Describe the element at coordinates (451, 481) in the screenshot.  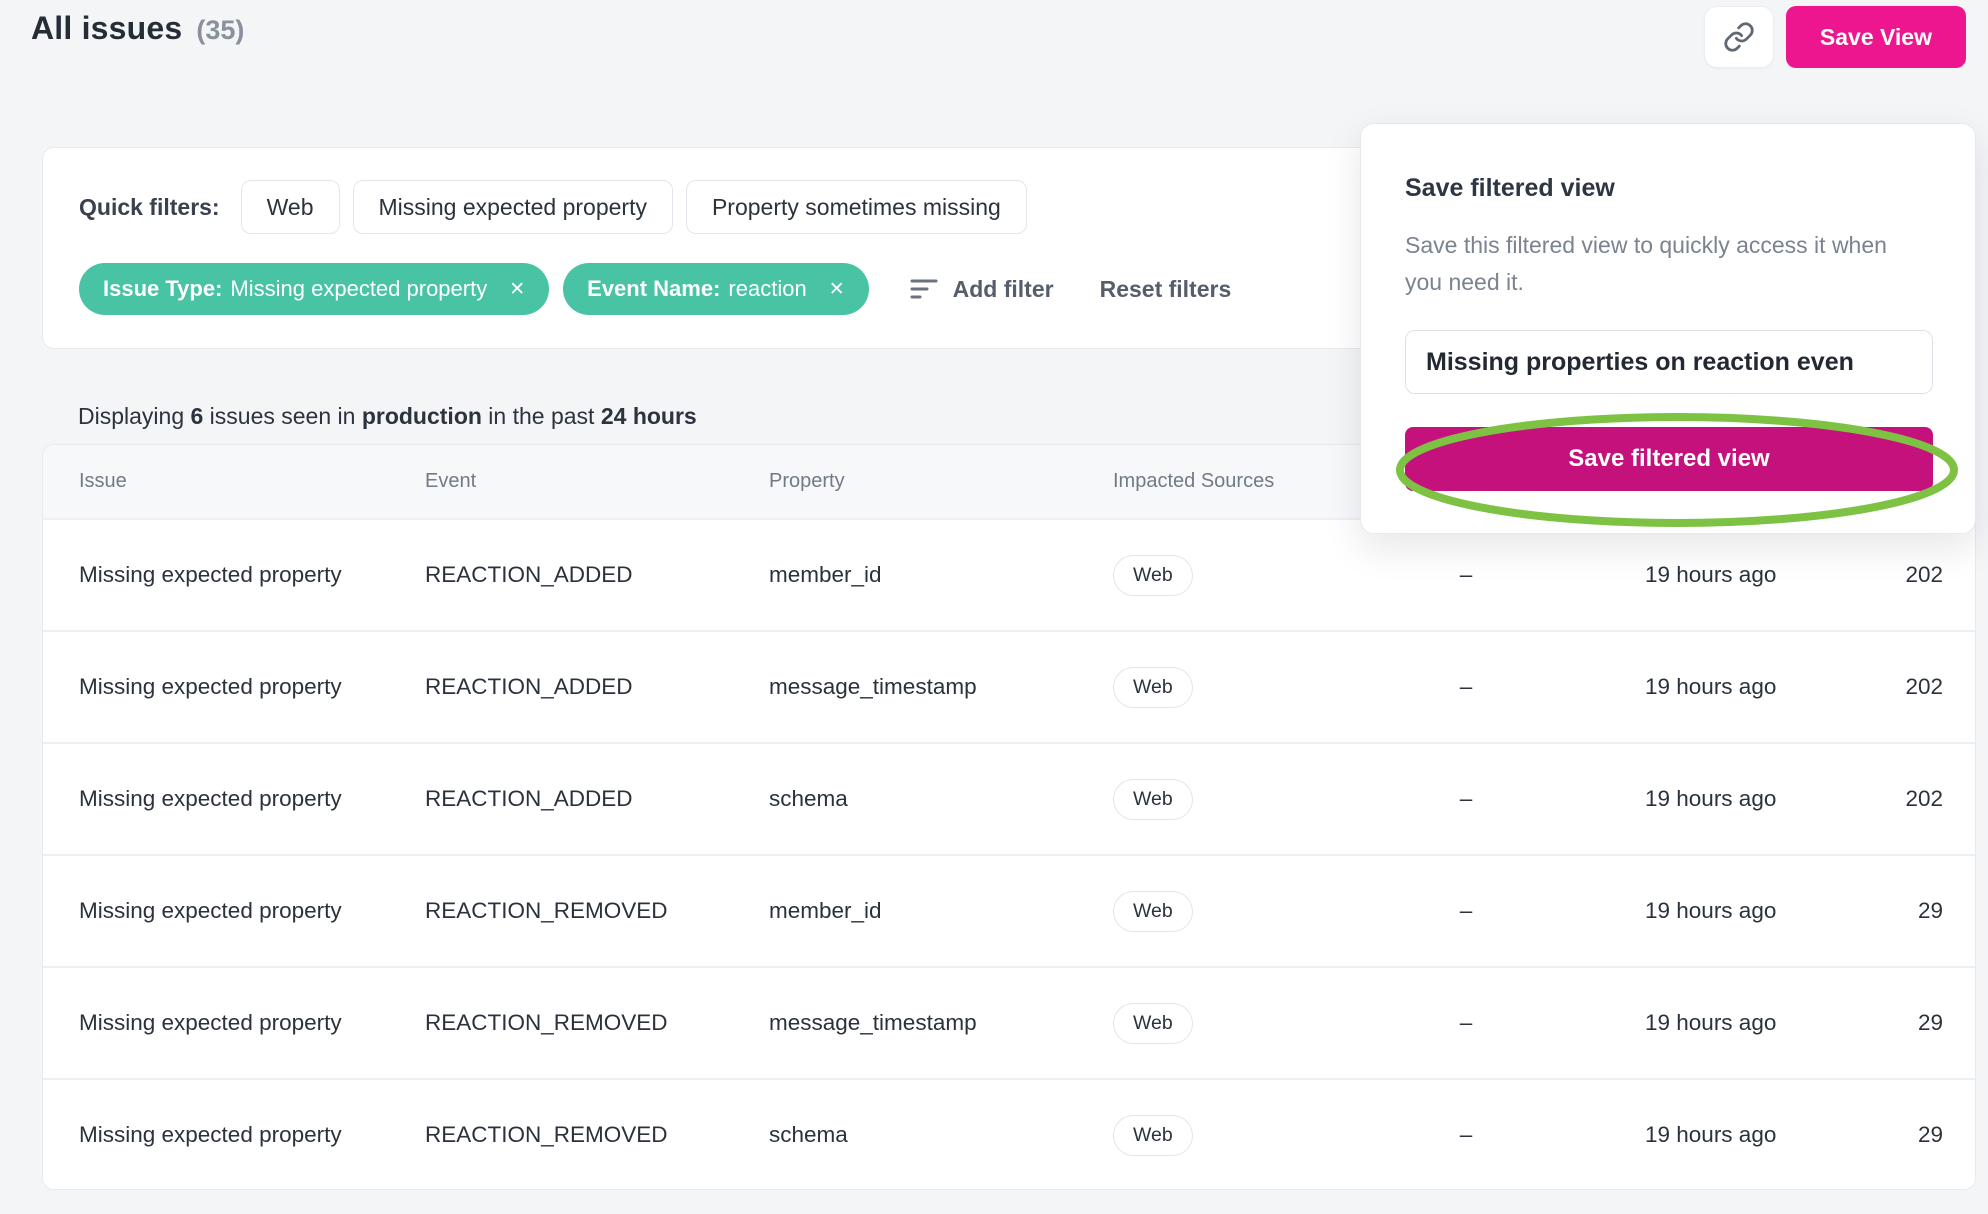
I see `column-header-event: Event` at that location.